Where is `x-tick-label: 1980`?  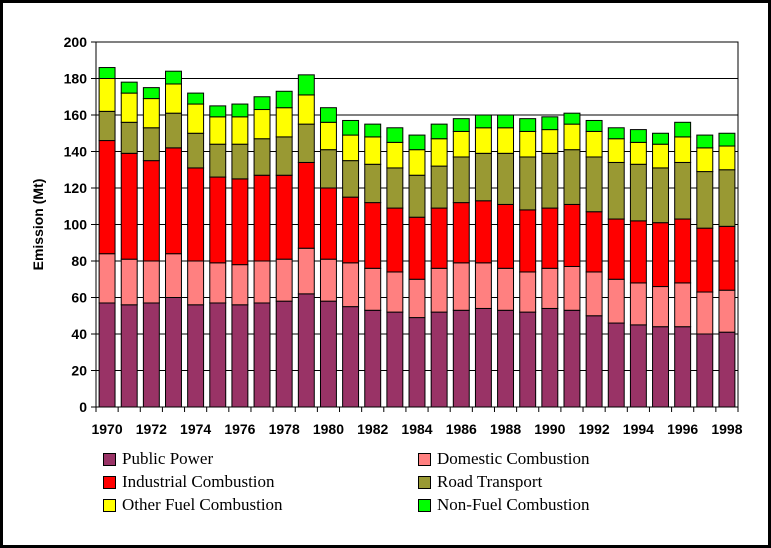 x-tick-label: 1980 is located at coordinates (328, 429).